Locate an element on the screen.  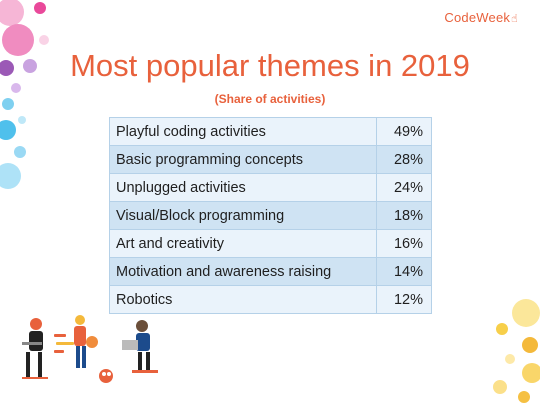
theme-label: Unplugged activities is located at coordinates (243, 187).